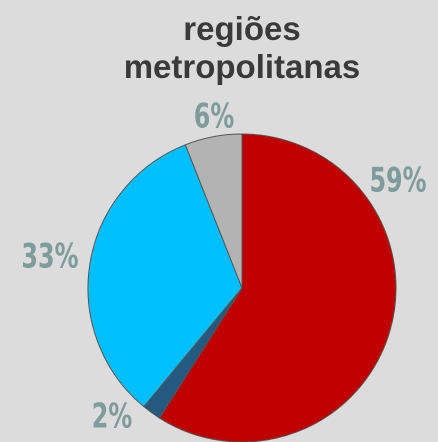  What do you see at coordinates (112, 416) in the screenshot?
I see `data-label: 2%` at bounding box center [112, 416].